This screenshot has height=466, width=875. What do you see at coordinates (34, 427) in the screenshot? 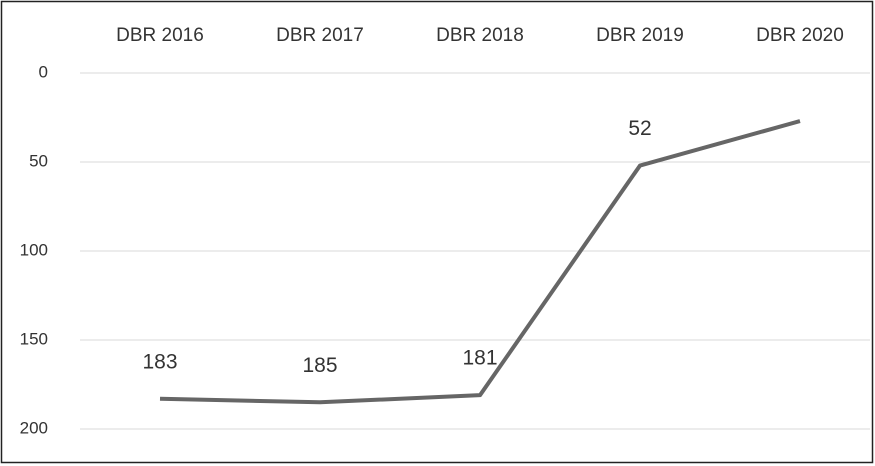
I see `y-tick-label: 200` at bounding box center [34, 427].